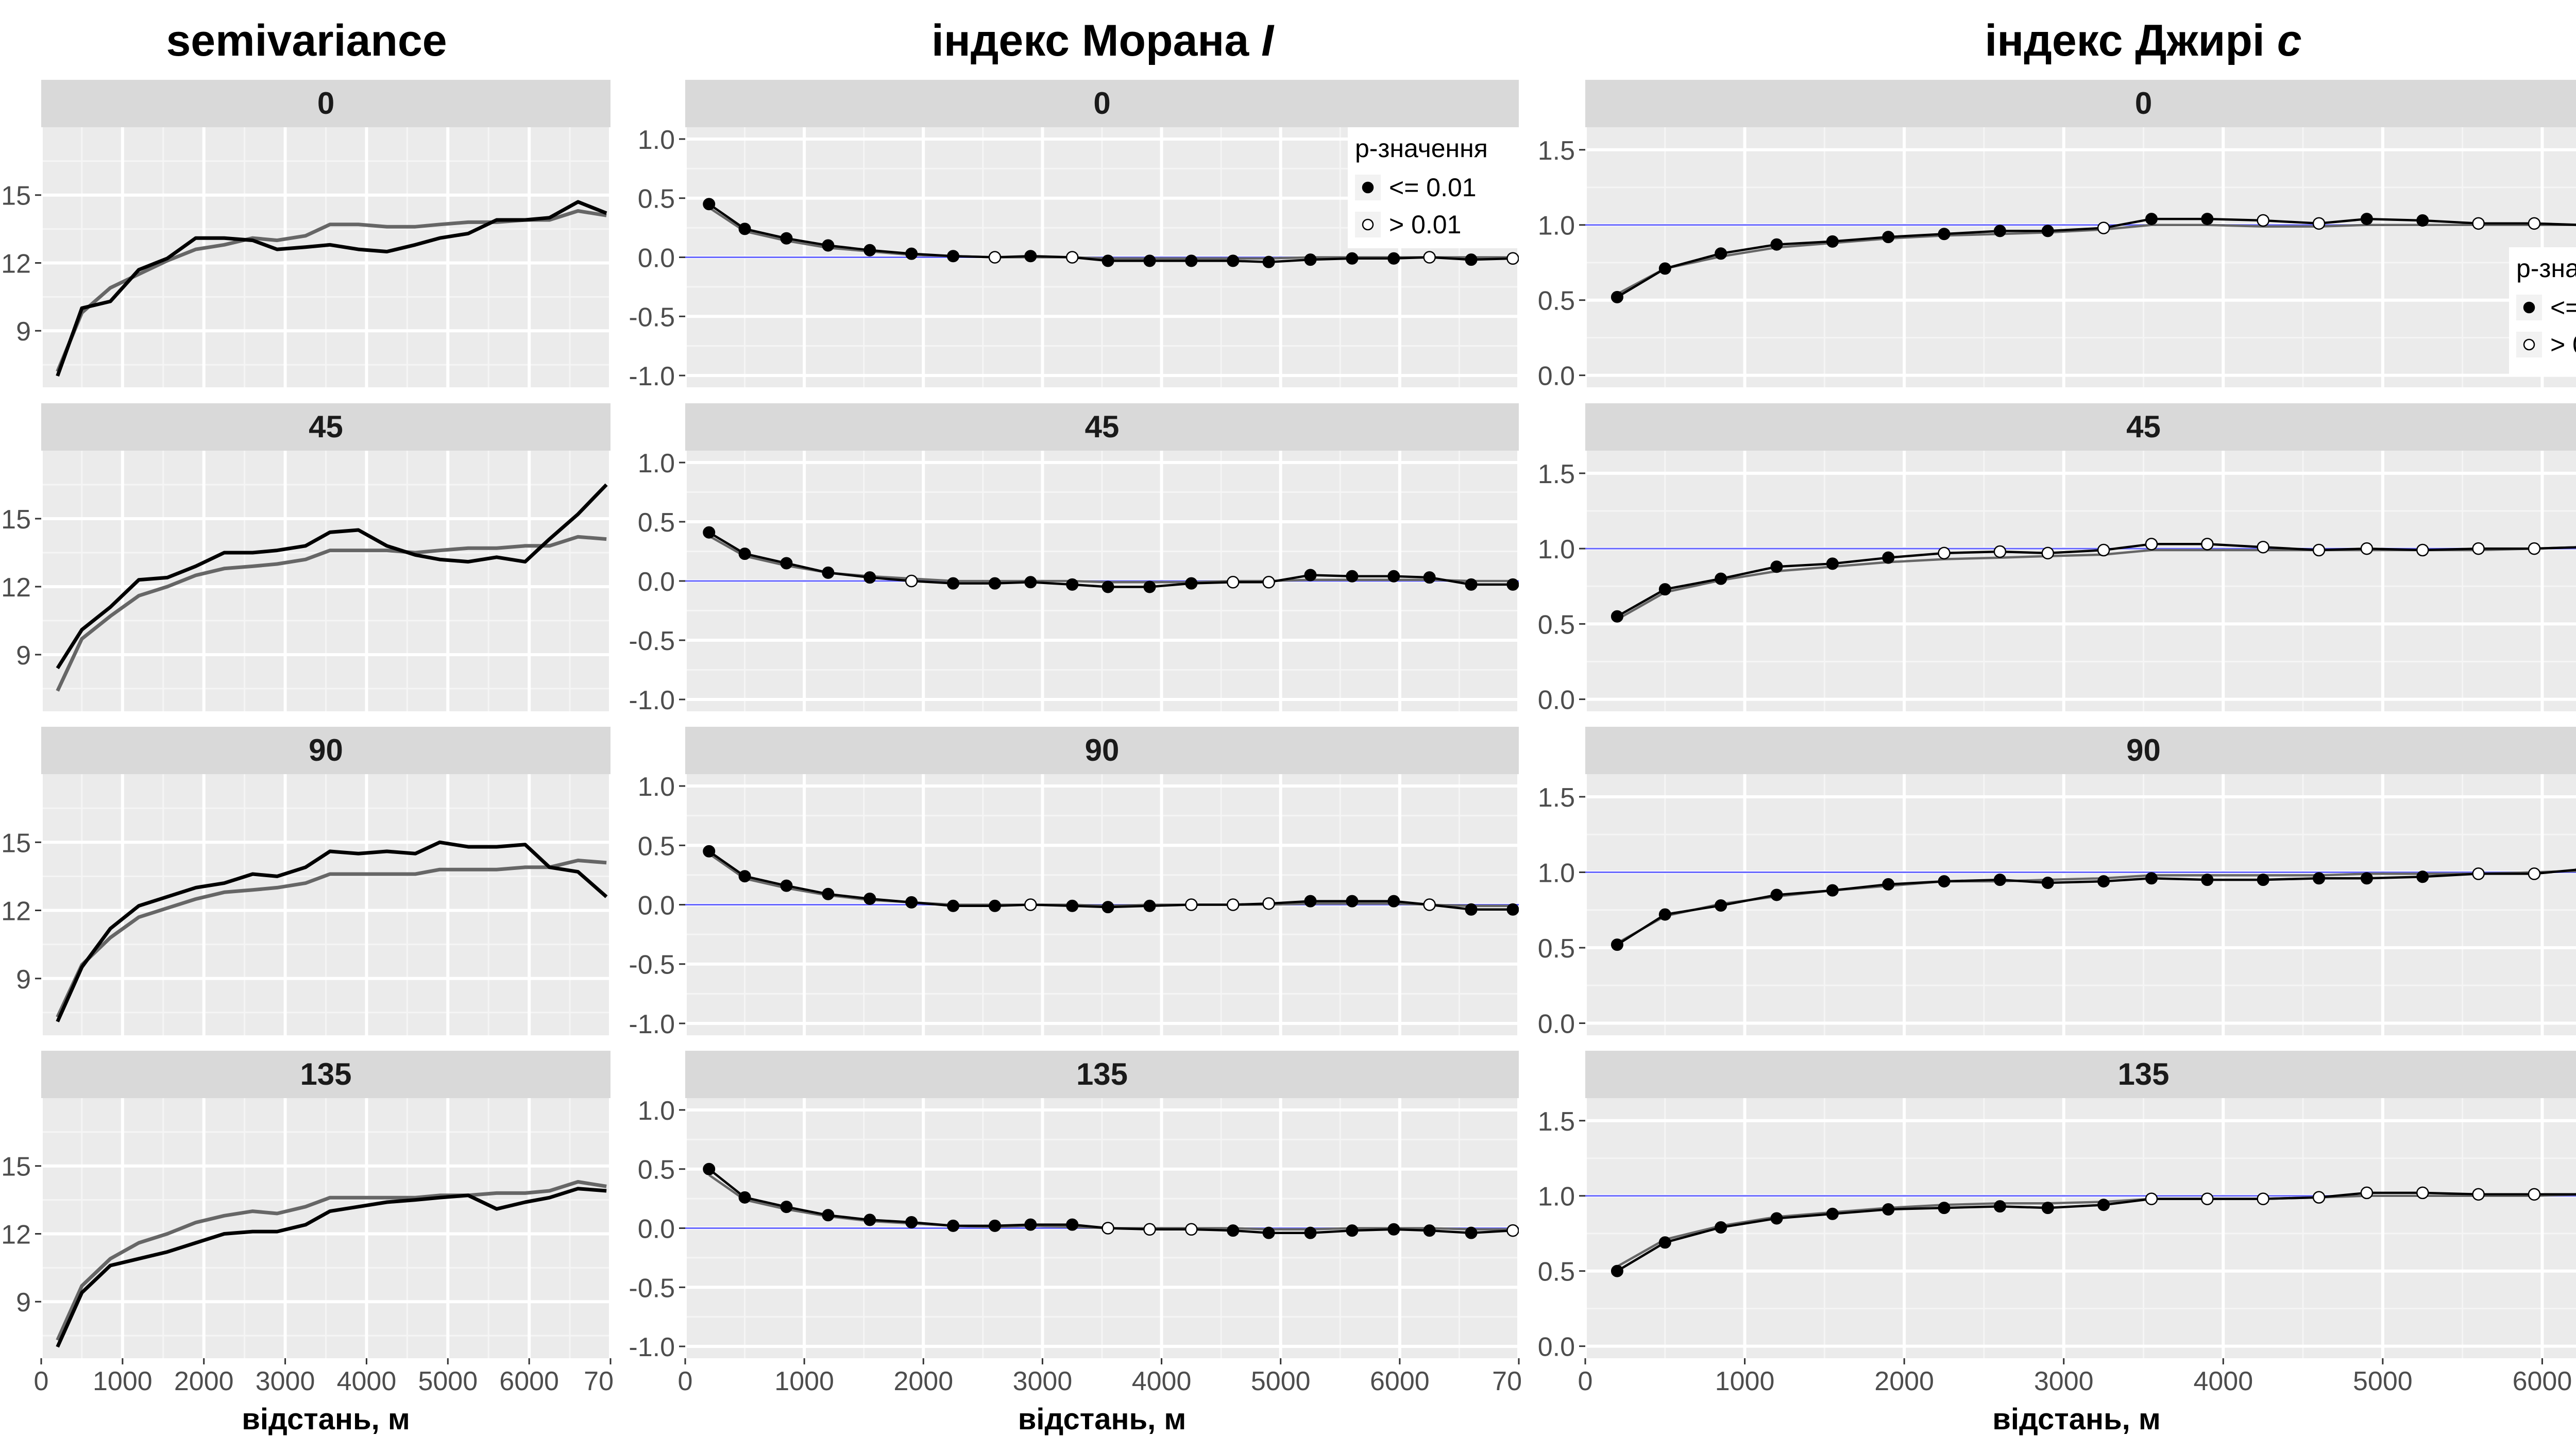 This screenshot has height=1436, width=2576. What do you see at coordinates (1422, 148) in the screenshot?
I see `legend-title: p-значення` at bounding box center [1422, 148].